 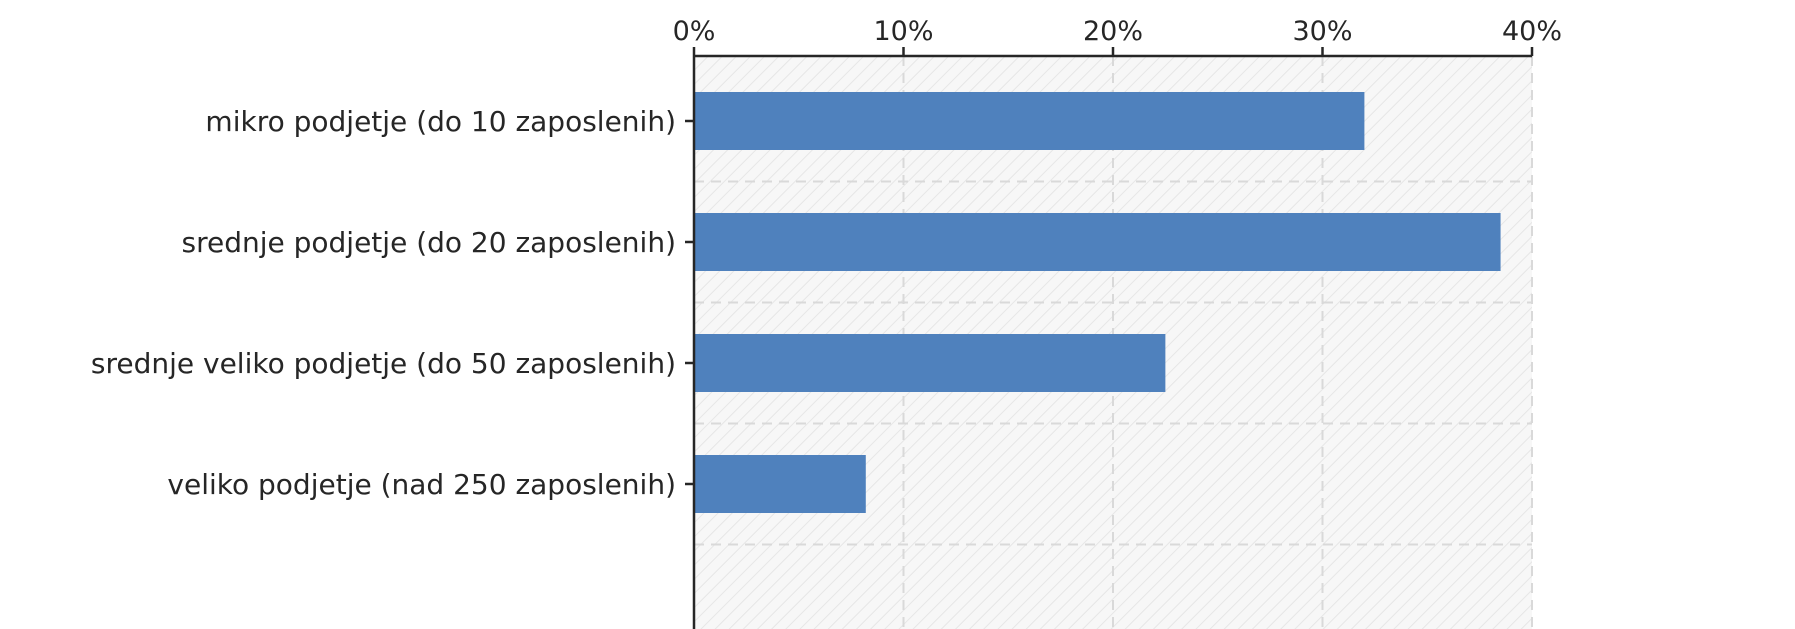 I want to click on category-label: mikro podjetje (do 10 zaposlenih), so click(x=440, y=121).